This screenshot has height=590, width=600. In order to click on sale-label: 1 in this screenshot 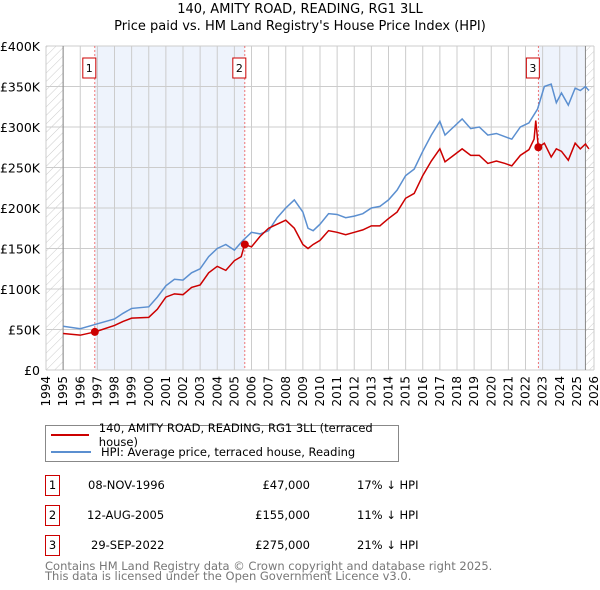, I will do `click(89, 68)`.